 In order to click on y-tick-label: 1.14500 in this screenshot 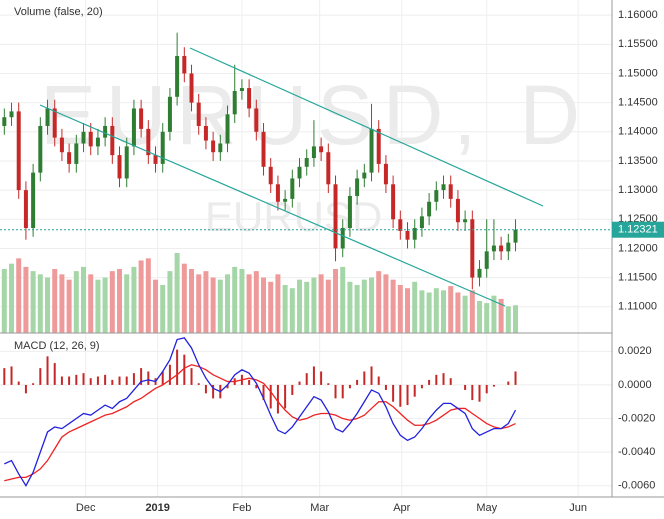, I will do `click(638, 103)`.